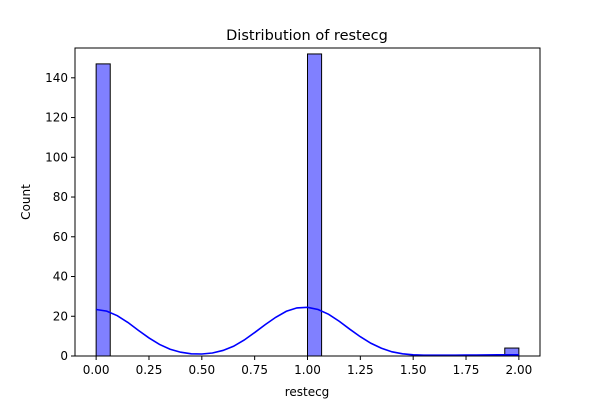  Describe the element at coordinates (201, 370) in the screenshot. I see `x-tick-label-2: 0.50` at that location.